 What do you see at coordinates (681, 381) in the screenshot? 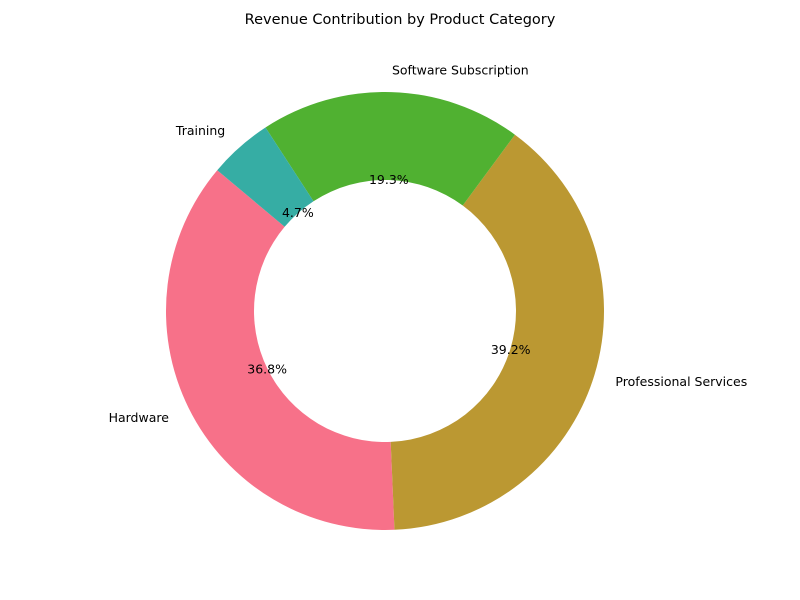
I see `category-label-professional-services: Professional Services` at bounding box center [681, 381].